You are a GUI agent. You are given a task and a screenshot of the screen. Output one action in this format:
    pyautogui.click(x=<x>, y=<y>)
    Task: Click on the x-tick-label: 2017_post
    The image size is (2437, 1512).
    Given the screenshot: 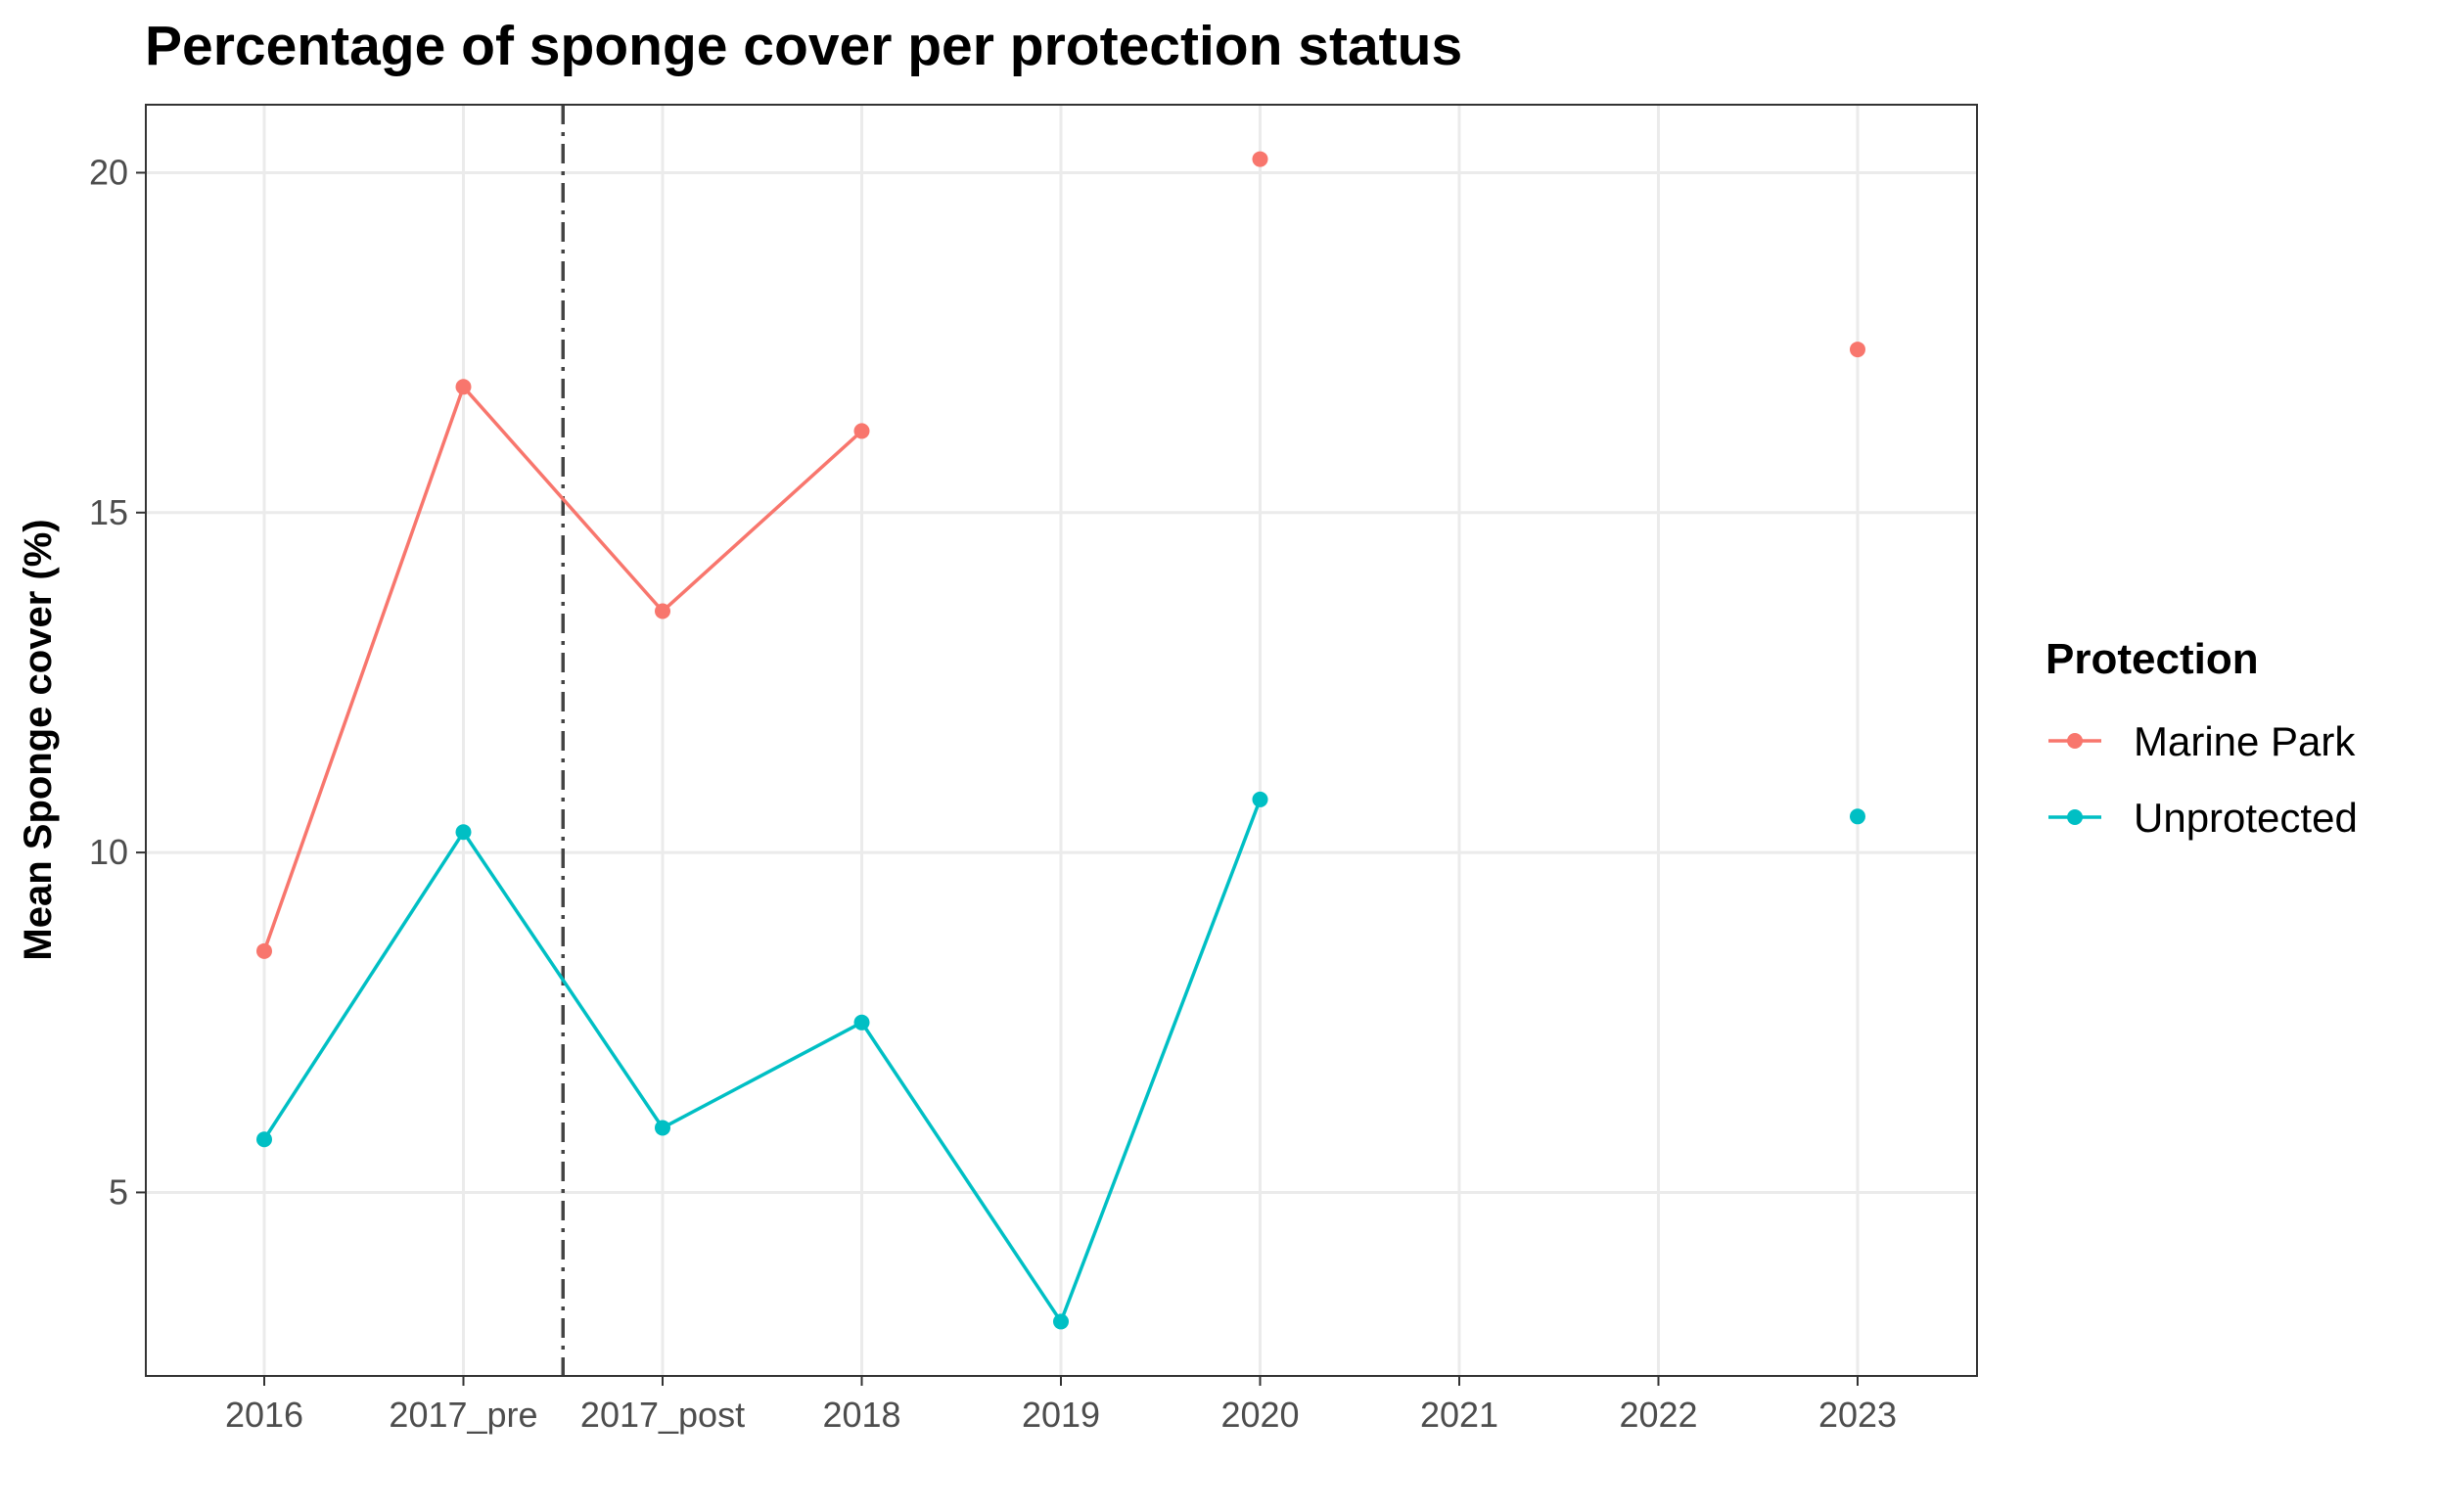 What is the action you would take?
    pyautogui.click(x=662, y=1415)
    